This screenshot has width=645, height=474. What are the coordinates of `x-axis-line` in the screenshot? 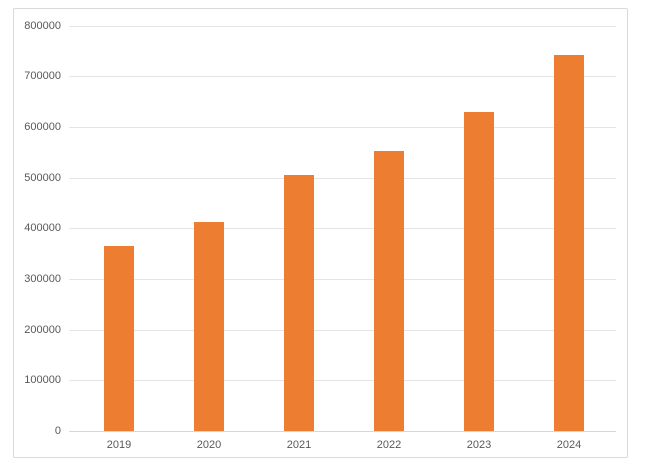 It's located at (342, 431).